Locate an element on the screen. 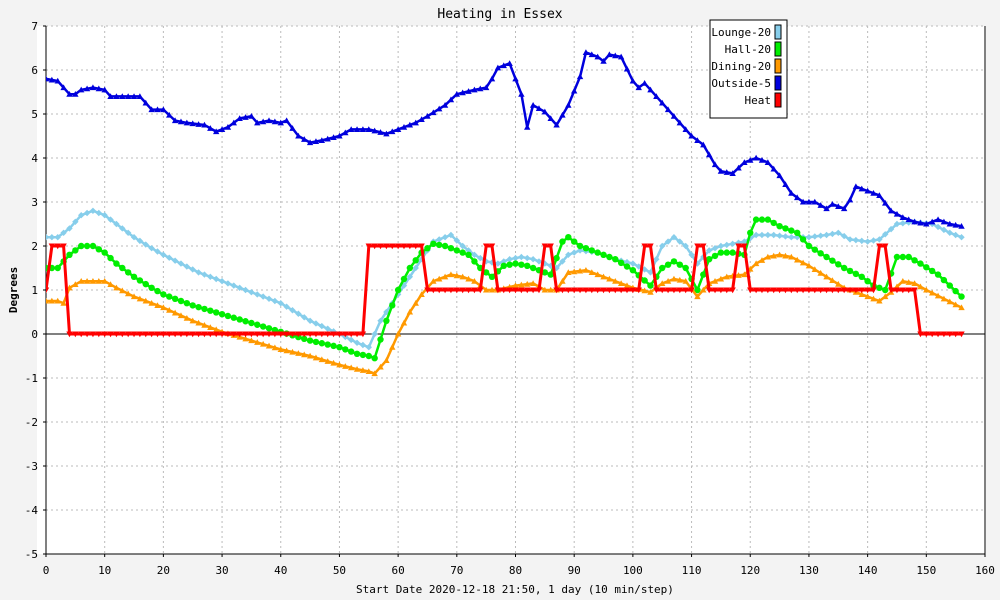 The width and height of the screenshot is (1000, 600). y-tick-label: -2 is located at coordinates (31, 422).